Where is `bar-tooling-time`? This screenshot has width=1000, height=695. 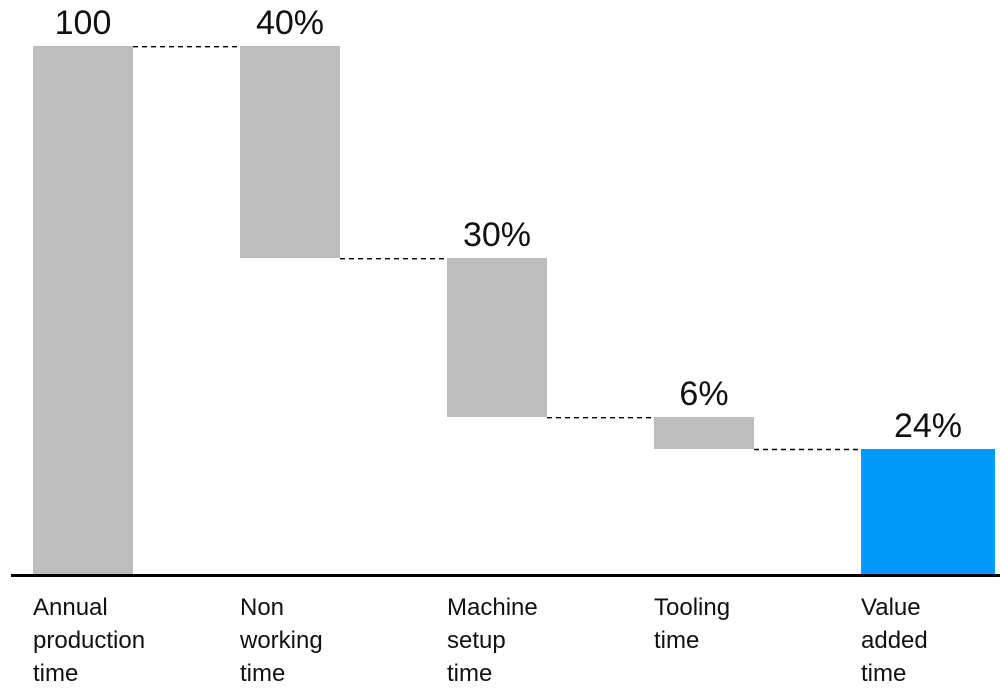
bar-tooling-time is located at coordinates (704, 433).